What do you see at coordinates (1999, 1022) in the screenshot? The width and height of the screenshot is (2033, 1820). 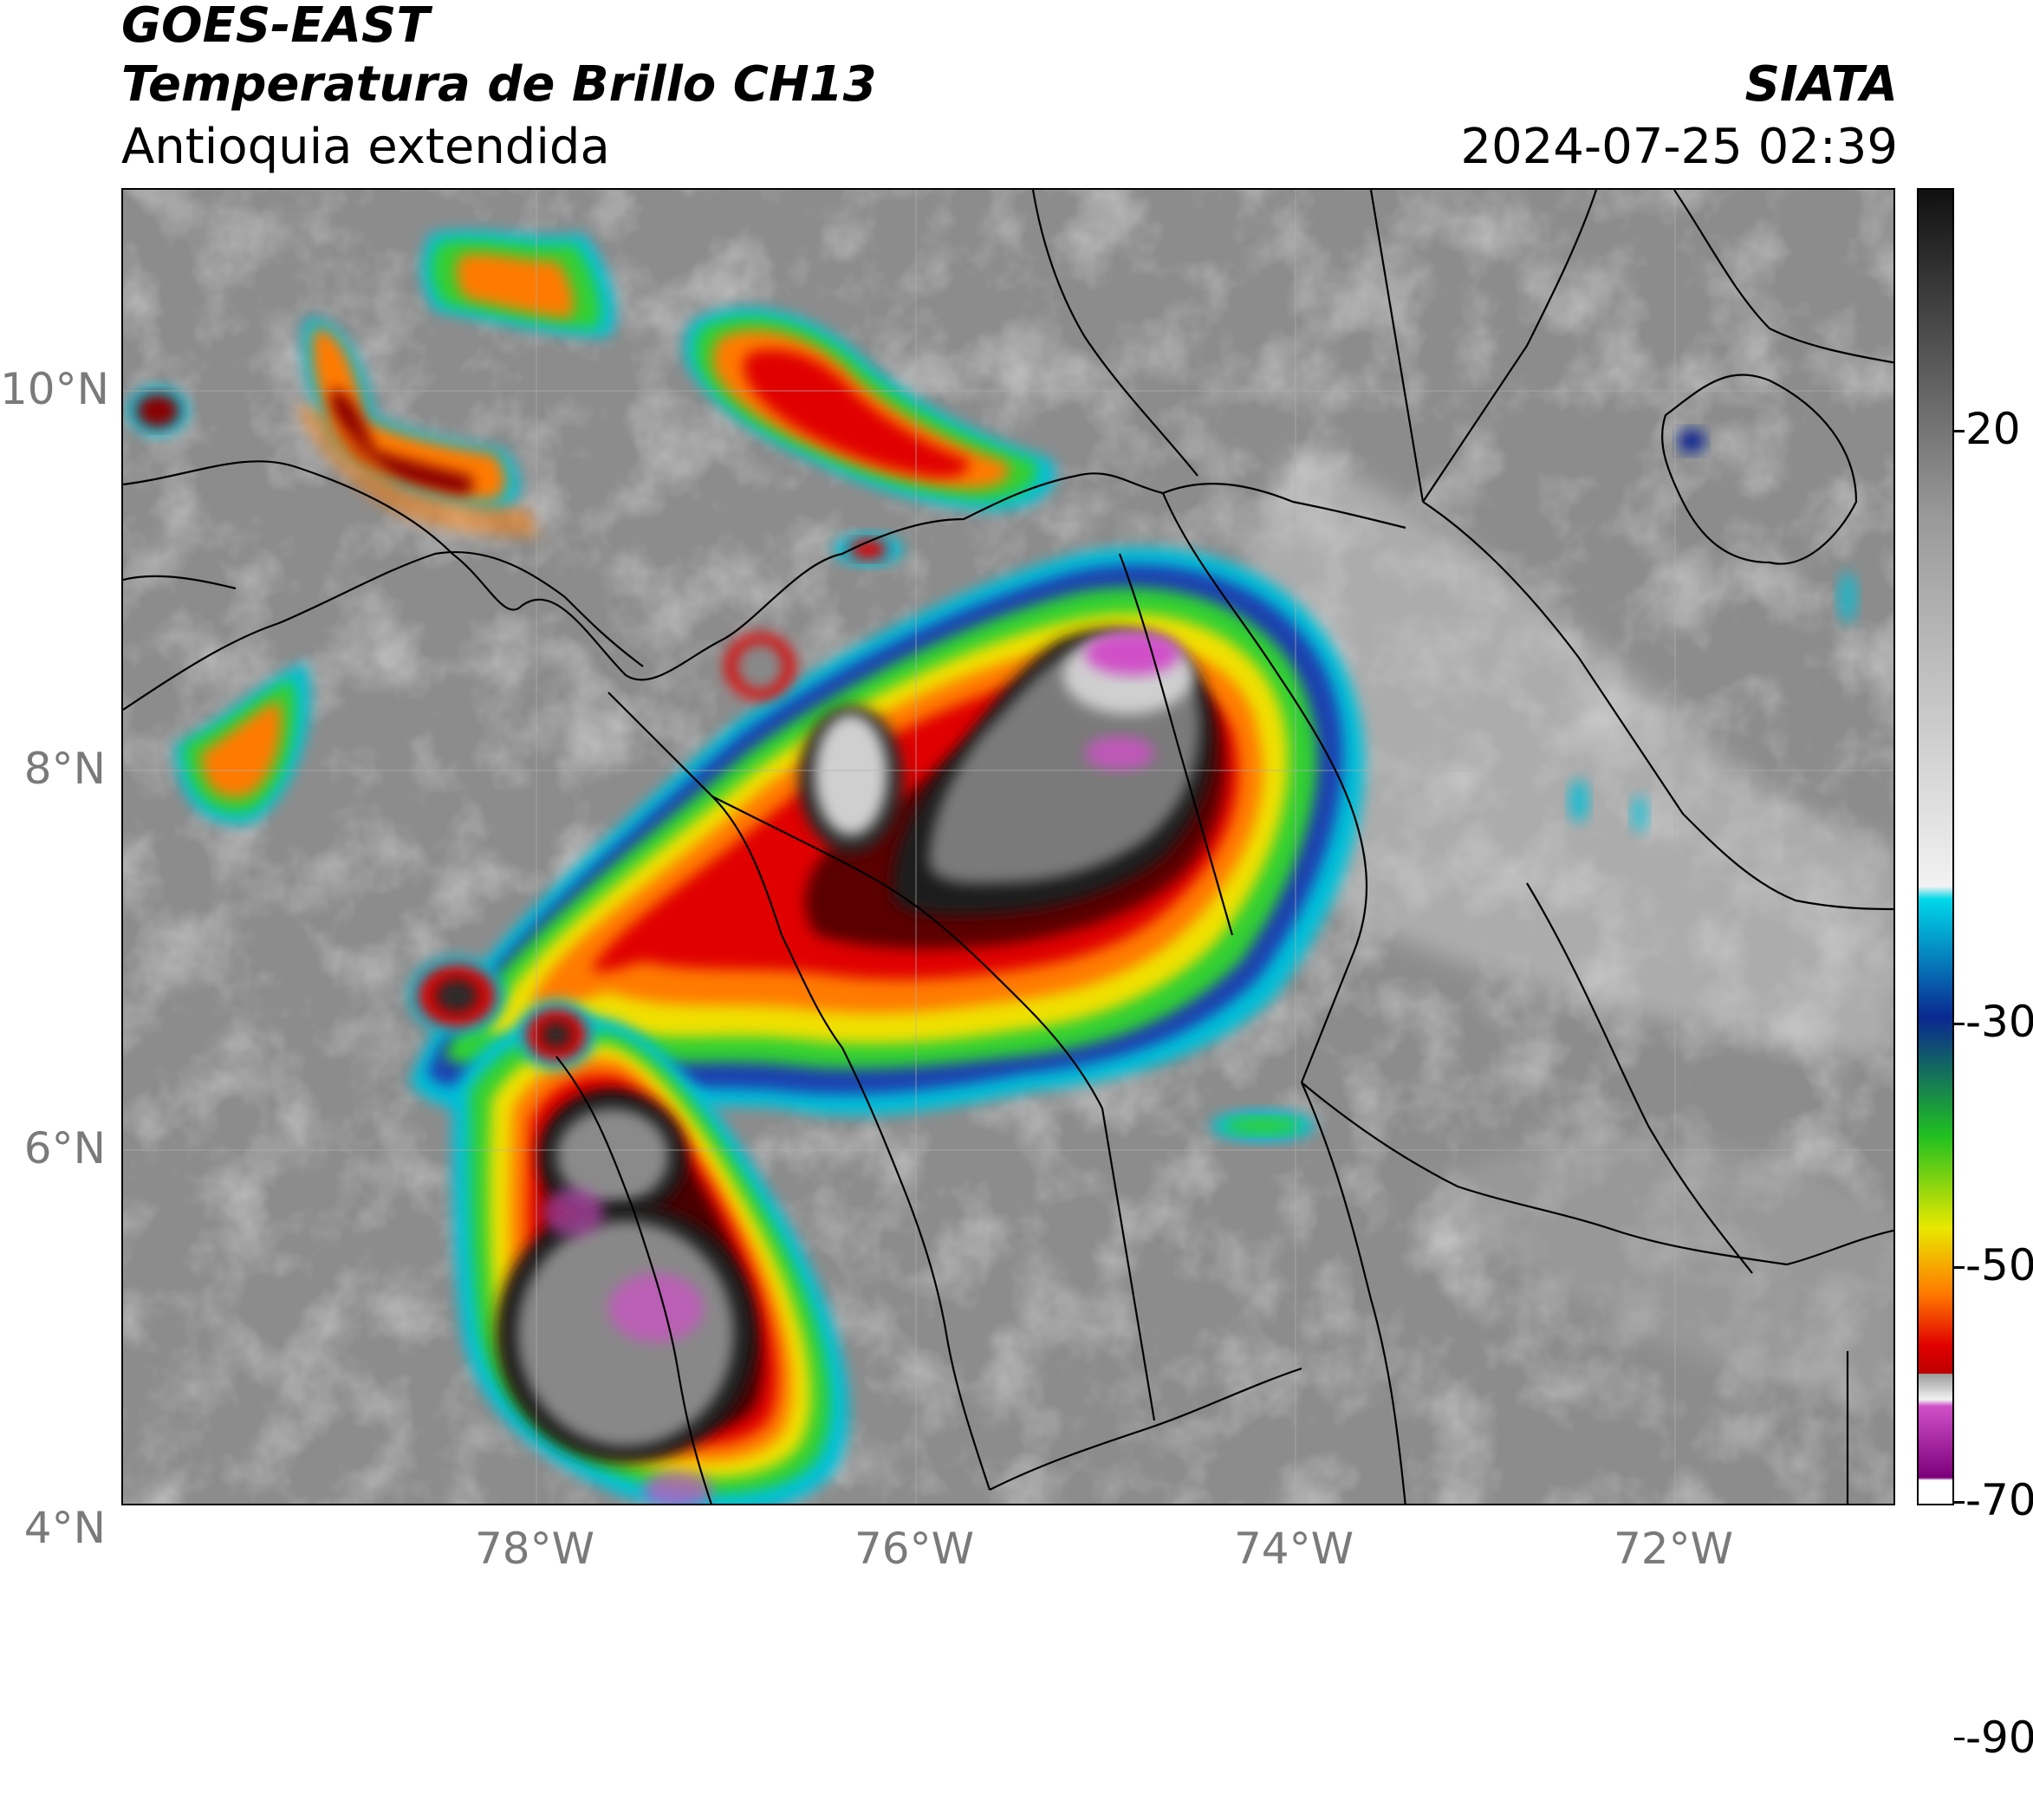 I see `colorbar-label-m30: -30` at bounding box center [1999, 1022].